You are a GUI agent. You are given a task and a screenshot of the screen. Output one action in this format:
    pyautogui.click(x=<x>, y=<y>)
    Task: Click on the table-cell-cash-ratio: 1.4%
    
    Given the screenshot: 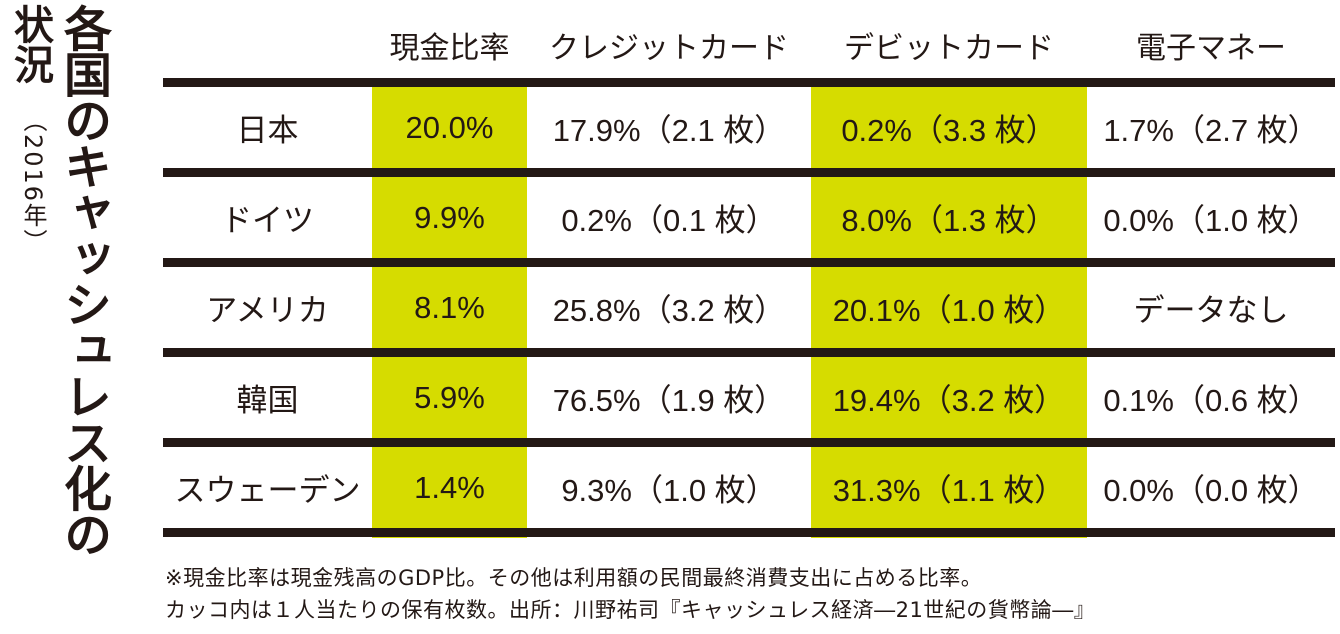 What is the action you would take?
    pyautogui.click(x=449, y=487)
    